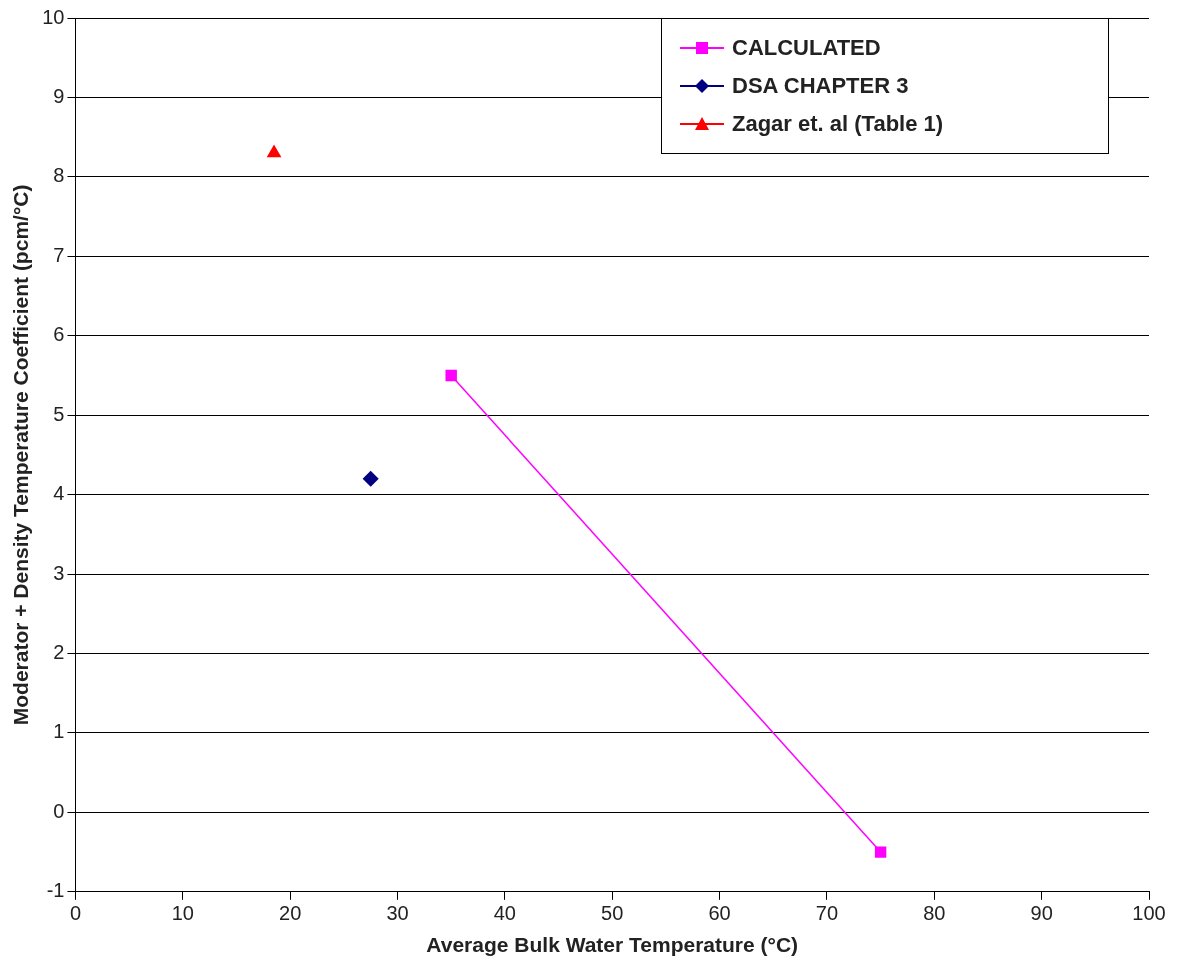 This screenshot has height=967, width=1179. I want to click on y-axis-title: Moderator + Density Temperature Coefficient (pcm/°C), so click(21, 455).